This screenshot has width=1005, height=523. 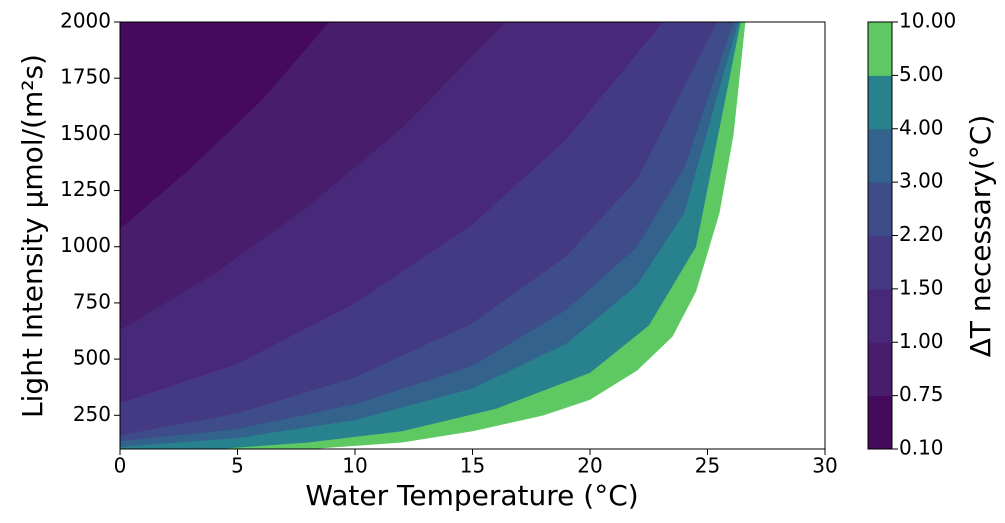 What do you see at coordinates (824, 466) in the screenshot?
I see `x-tick-label: 30` at bounding box center [824, 466].